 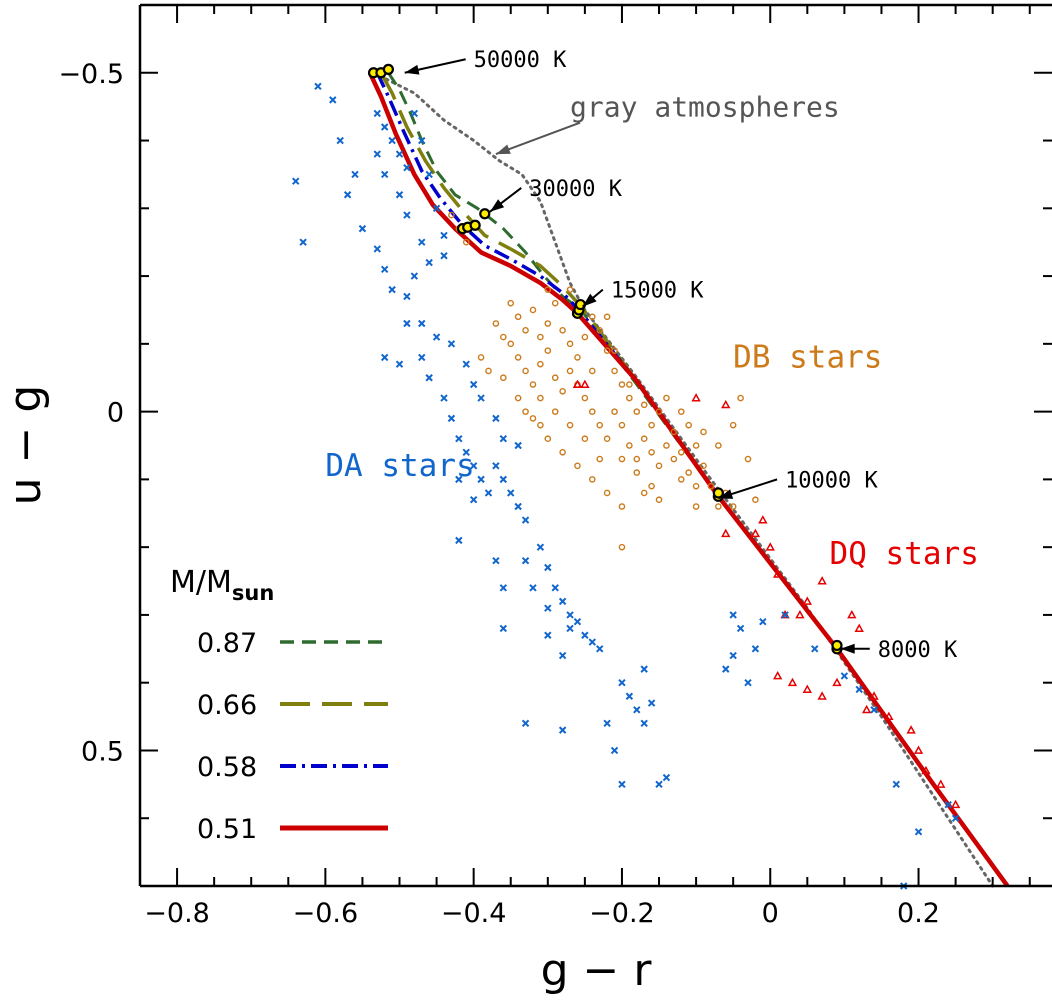 What do you see at coordinates (807, 357) in the screenshot?
I see `group-label-db: DB stars` at bounding box center [807, 357].